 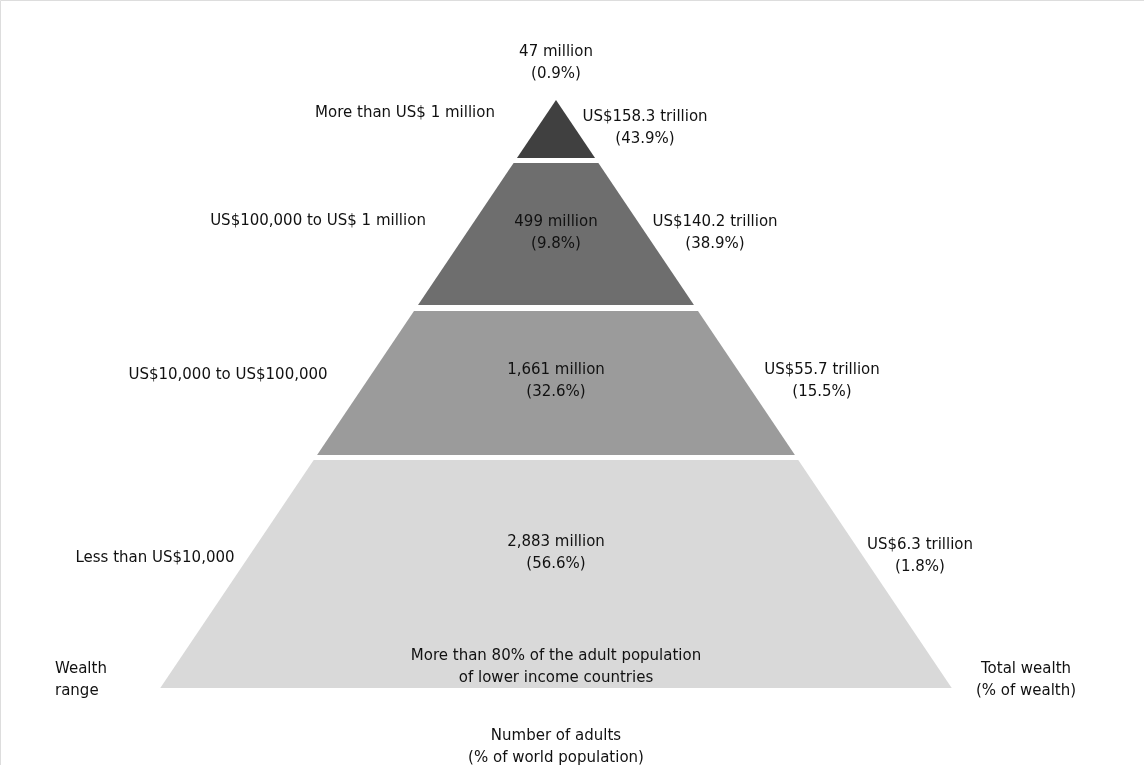 I want to click on category-label: More than US$ 1 million, so click(x=405, y=112).